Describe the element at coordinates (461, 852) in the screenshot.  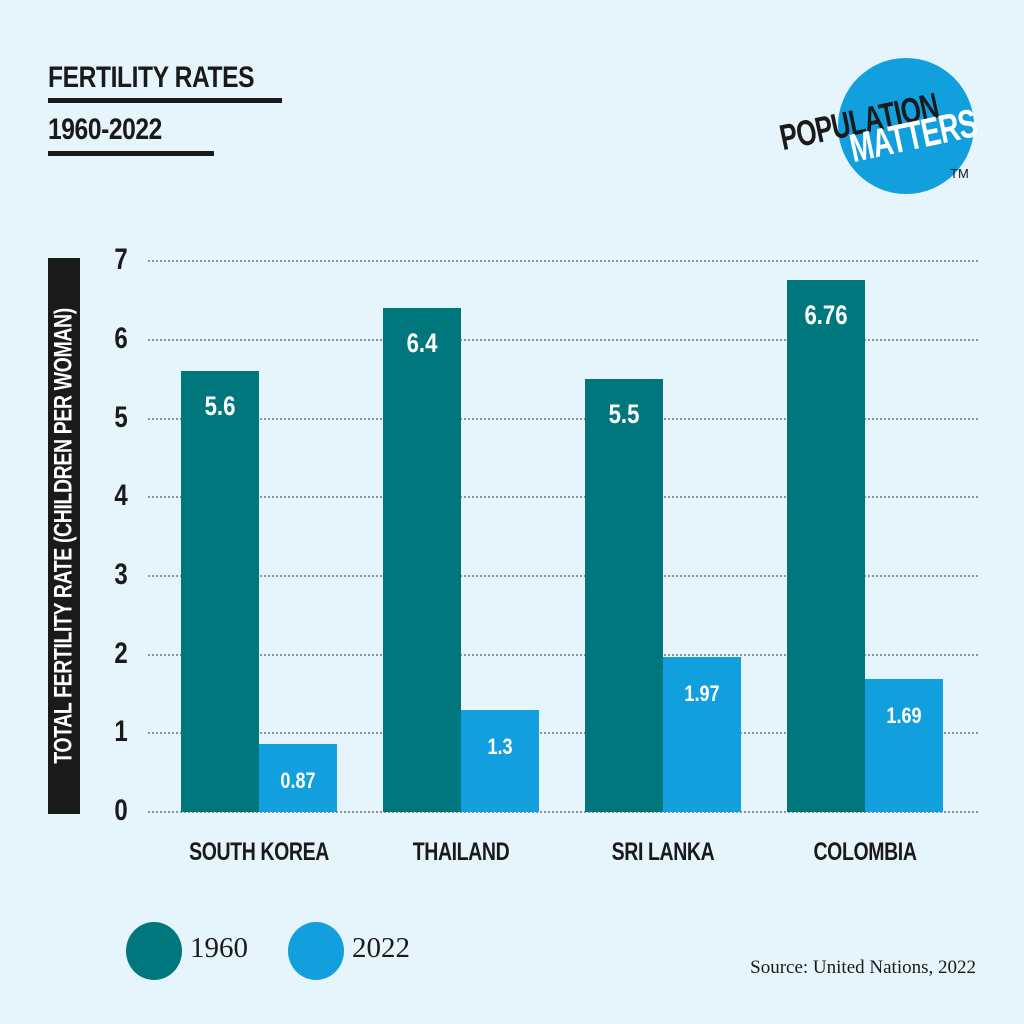
I see `x-category-label: THAILAND` at that location.